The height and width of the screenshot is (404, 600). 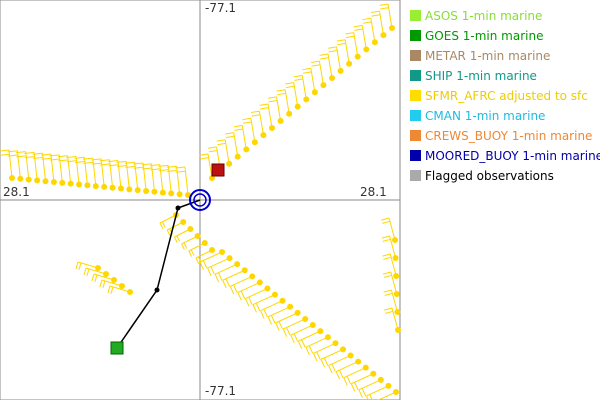 I want to click on legend-label: METAR 1-min marine, so click(x=487, y=56).